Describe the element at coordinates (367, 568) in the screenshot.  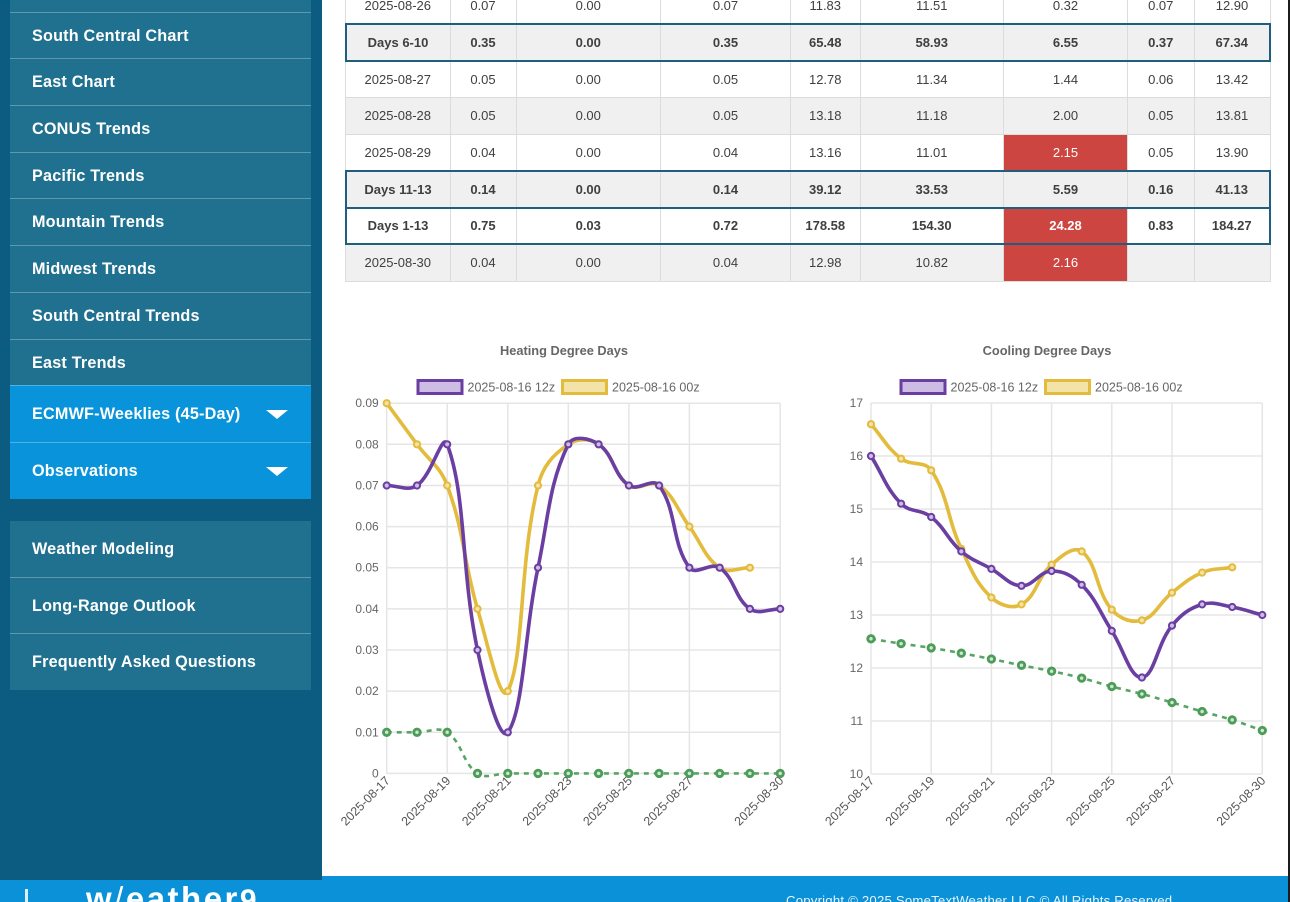
I see `svg-text: 0.05` at that location.